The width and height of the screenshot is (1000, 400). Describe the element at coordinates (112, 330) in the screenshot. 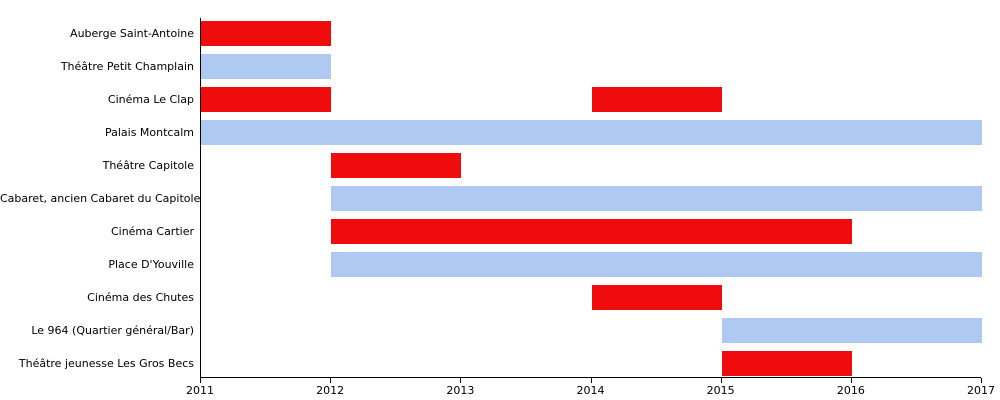

I see `category-label: Le 964 (Quartier général/Bar)` at that location.